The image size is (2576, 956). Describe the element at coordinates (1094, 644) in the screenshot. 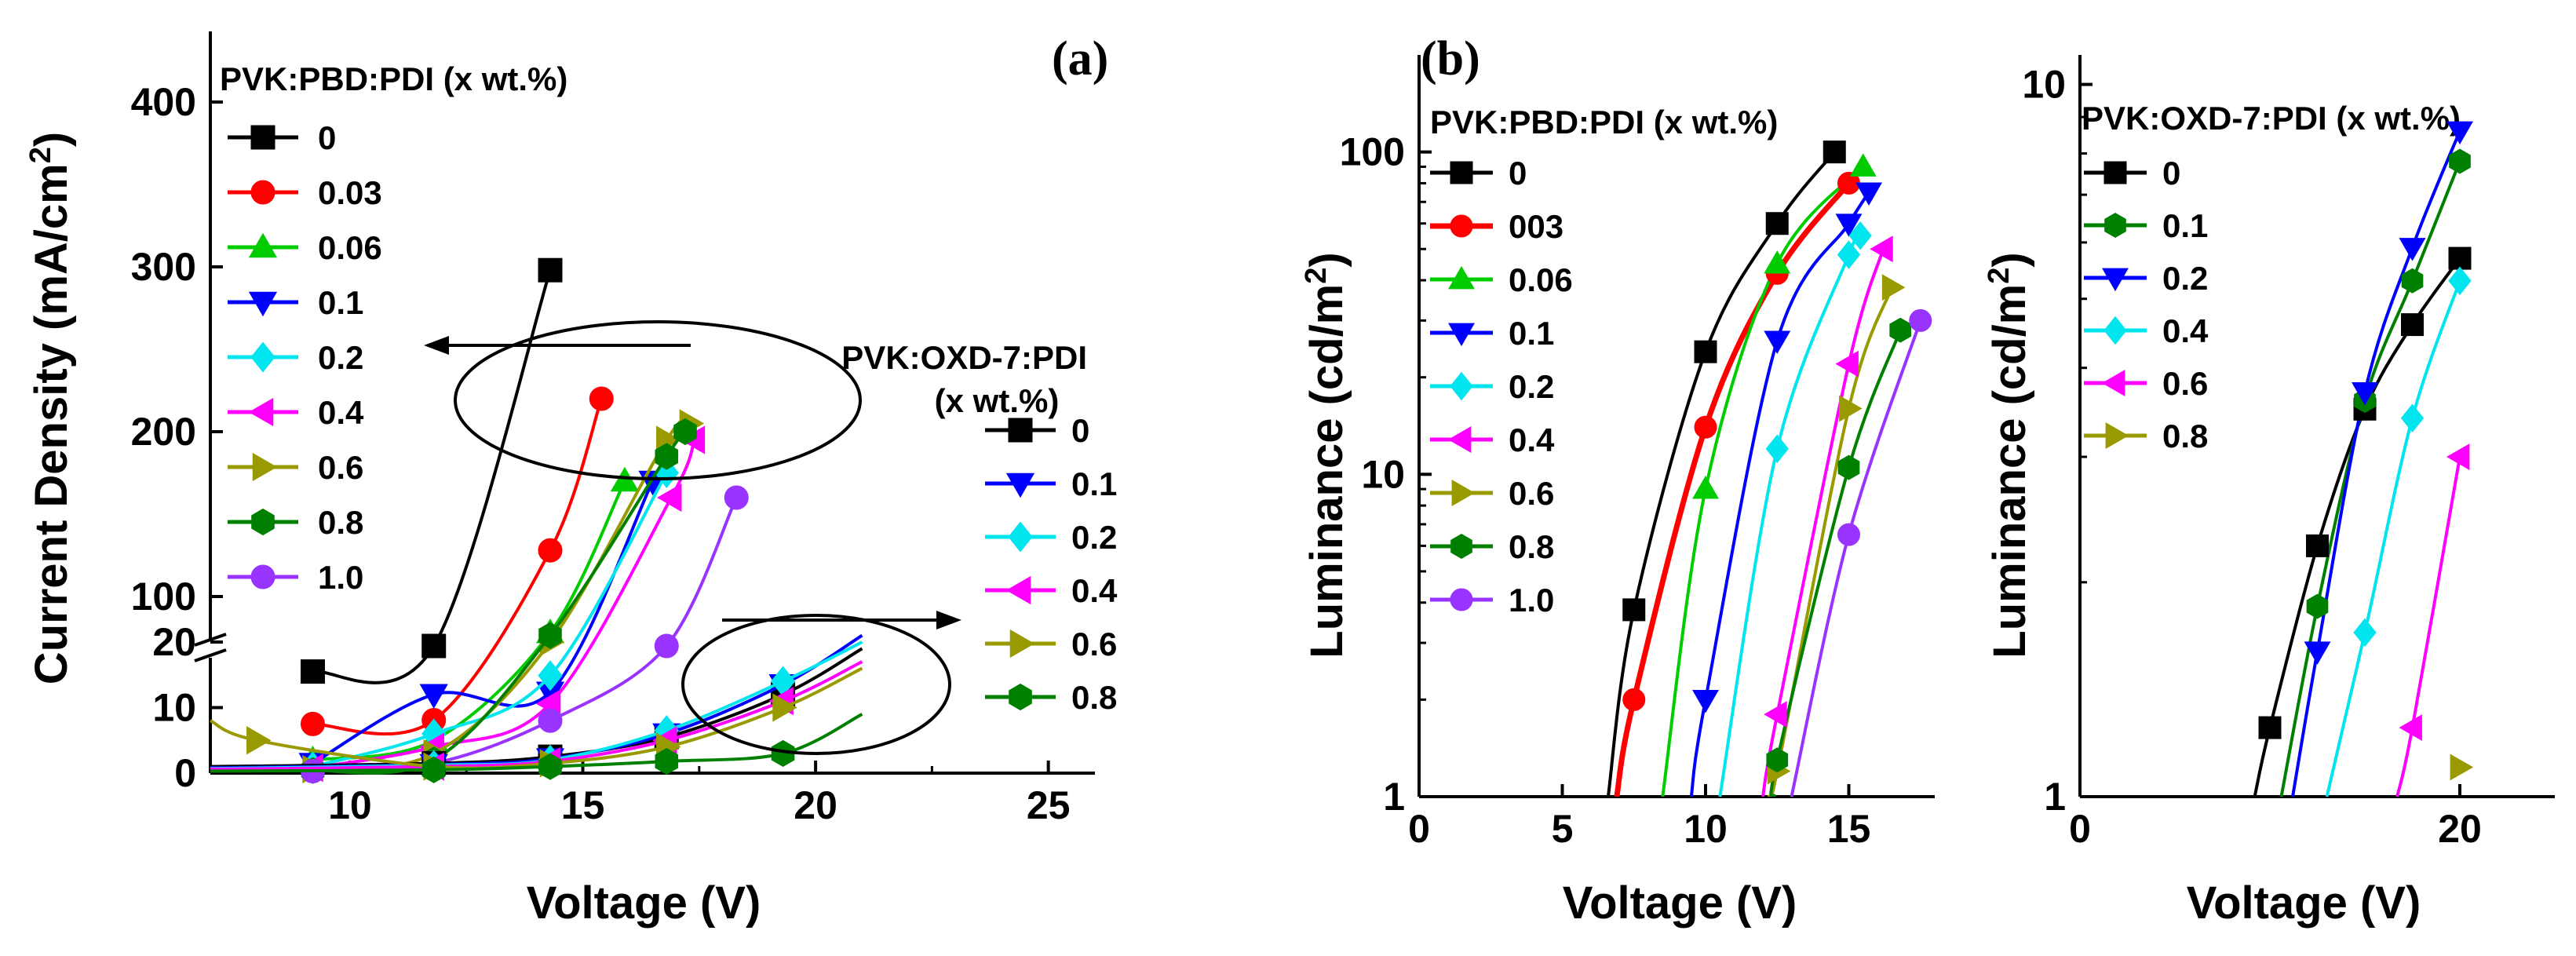

I see `panel-a-legend2-label: 0.6` at that location.